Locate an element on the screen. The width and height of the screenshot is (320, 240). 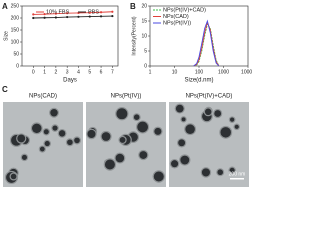
legend-label: NPs(Pt(IV)) is located at coordinates (177, 23).